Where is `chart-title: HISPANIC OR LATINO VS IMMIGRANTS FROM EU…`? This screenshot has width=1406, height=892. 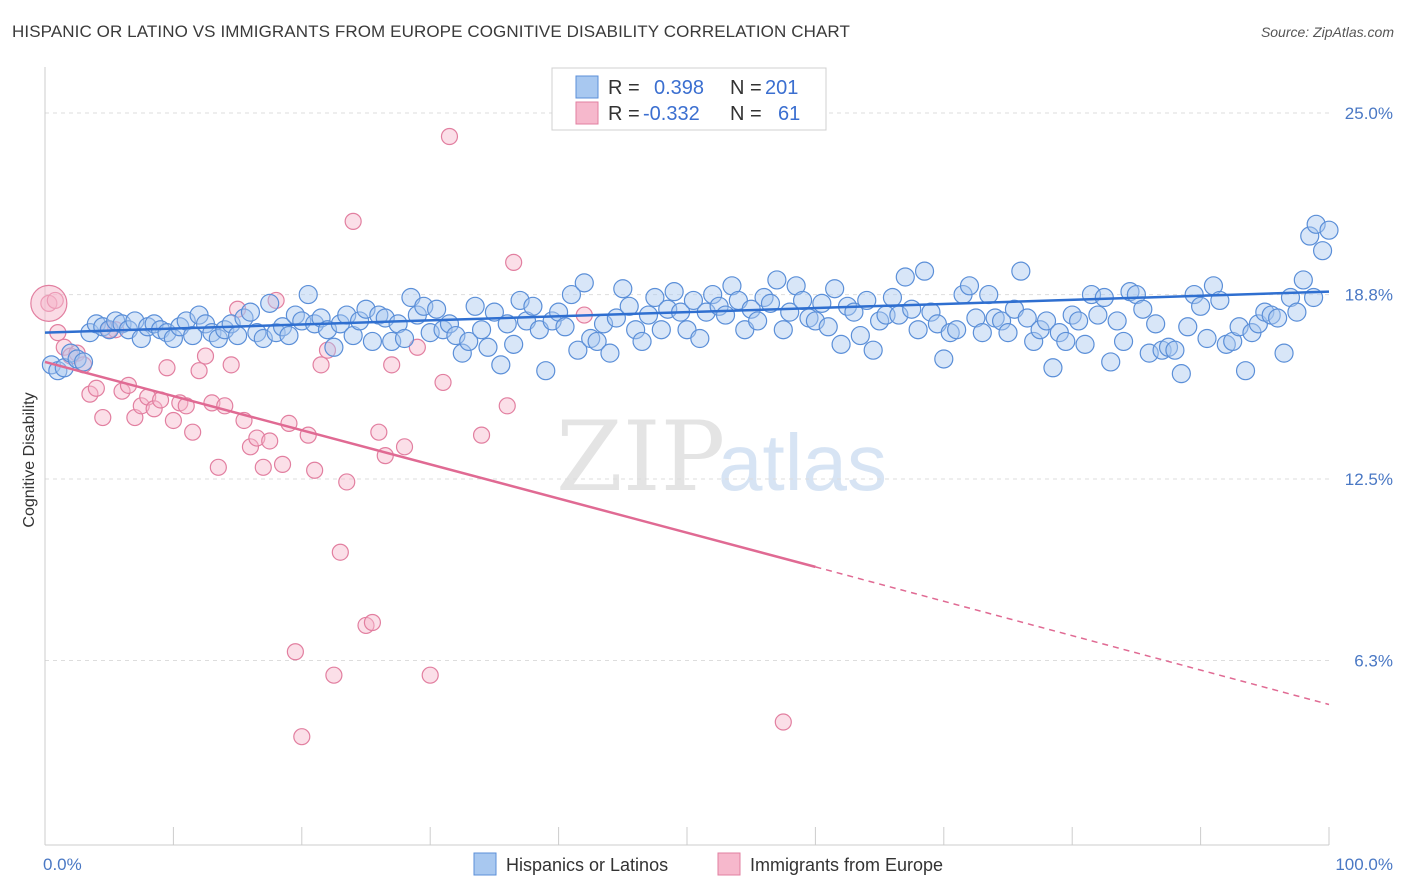
chart-title: HISPANIC OR LATINO VS IMMIGRANTS FROM EU… is located at coordinates (431, 31).